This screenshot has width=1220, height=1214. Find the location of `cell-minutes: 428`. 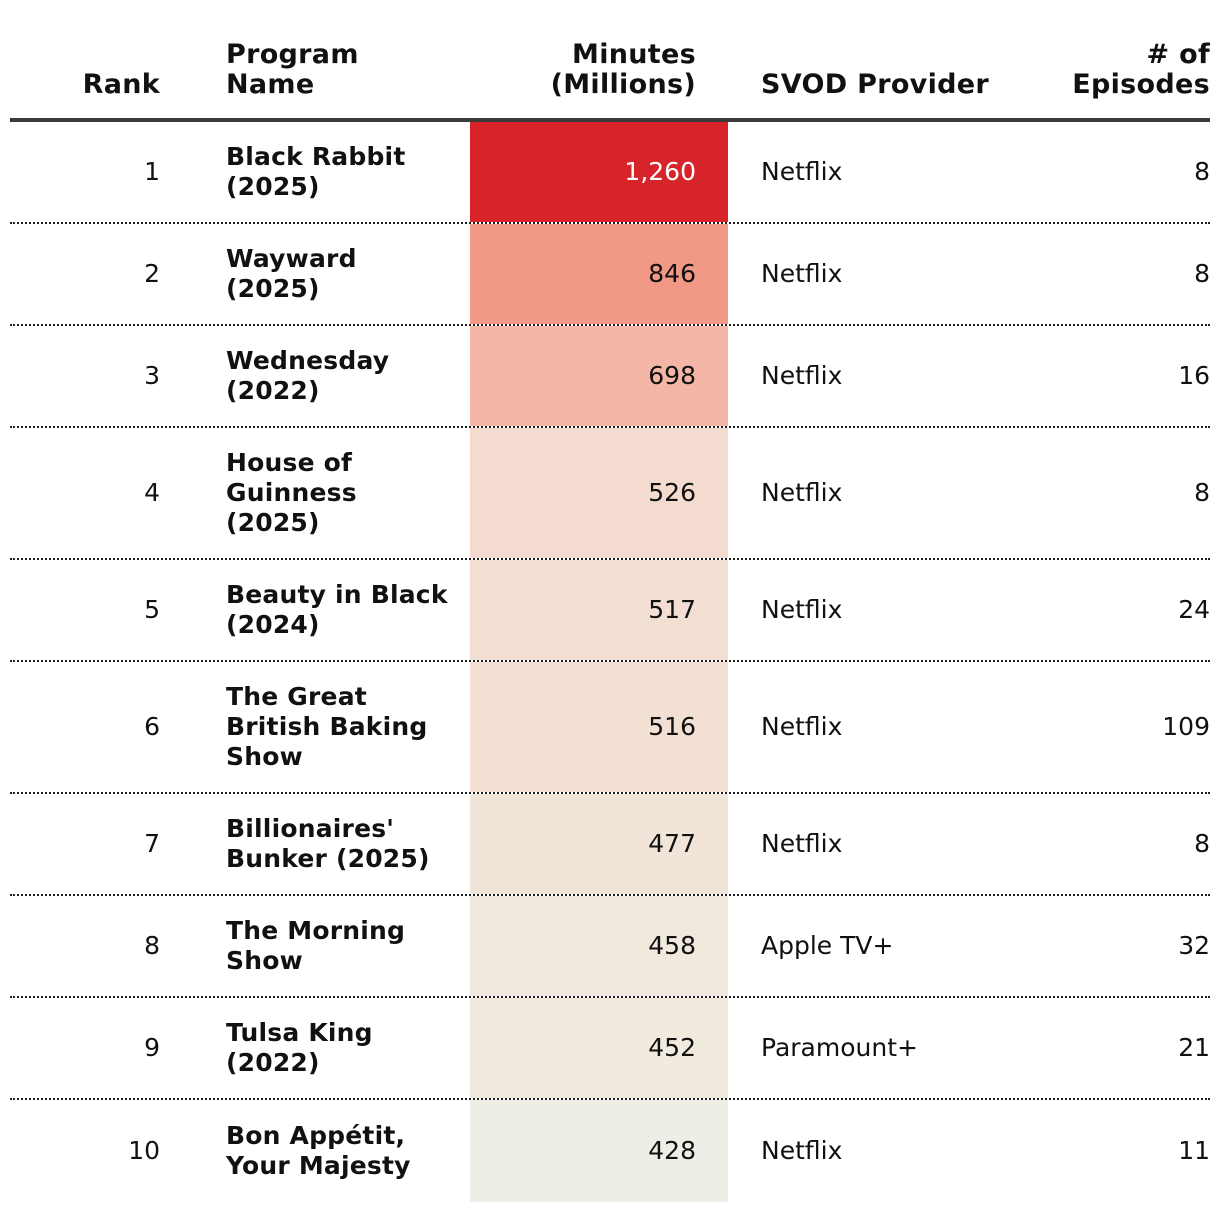

cell-minutes: 428 is located at coordinates (599, 1151).